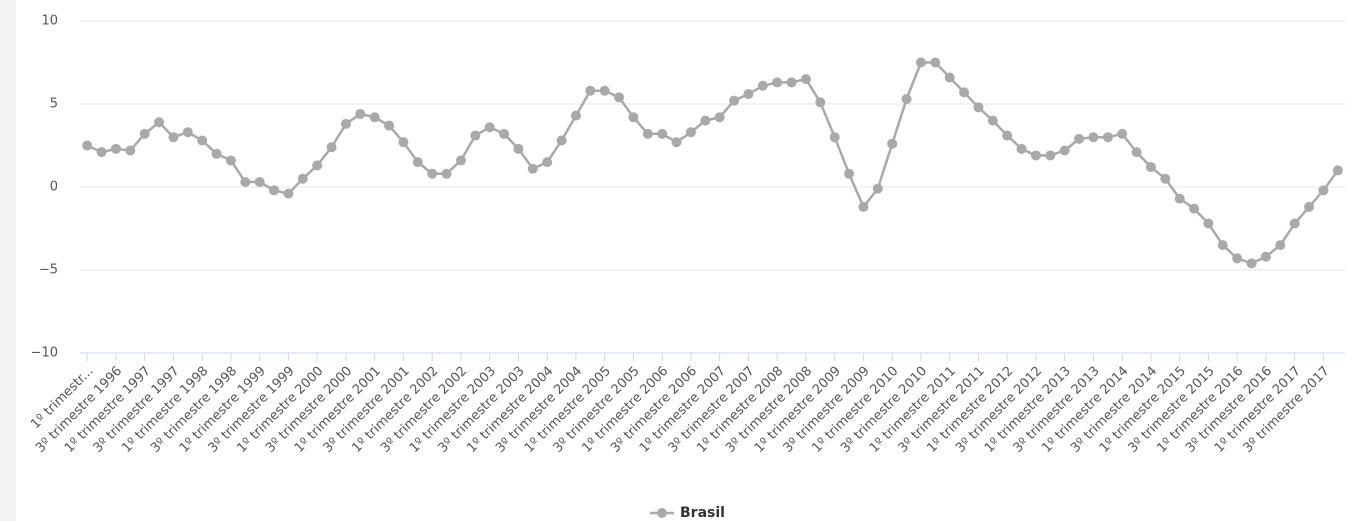  What do you see at coordinates (49, 21) in the screenshot?
I see `y-tick-label: 10` at bounding box center [49, 21].